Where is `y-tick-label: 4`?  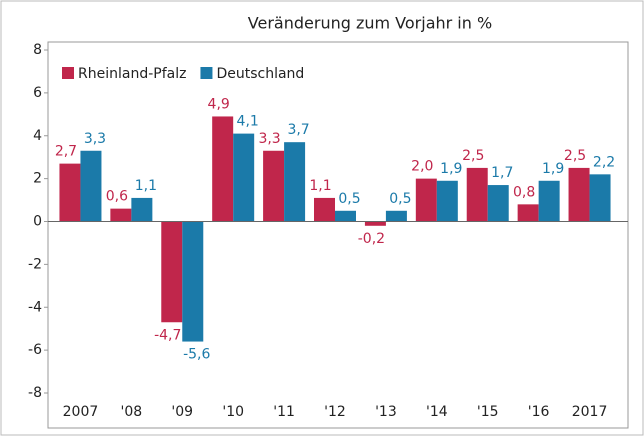
y-tick-label: 4 is located at coordinates (37, 136).